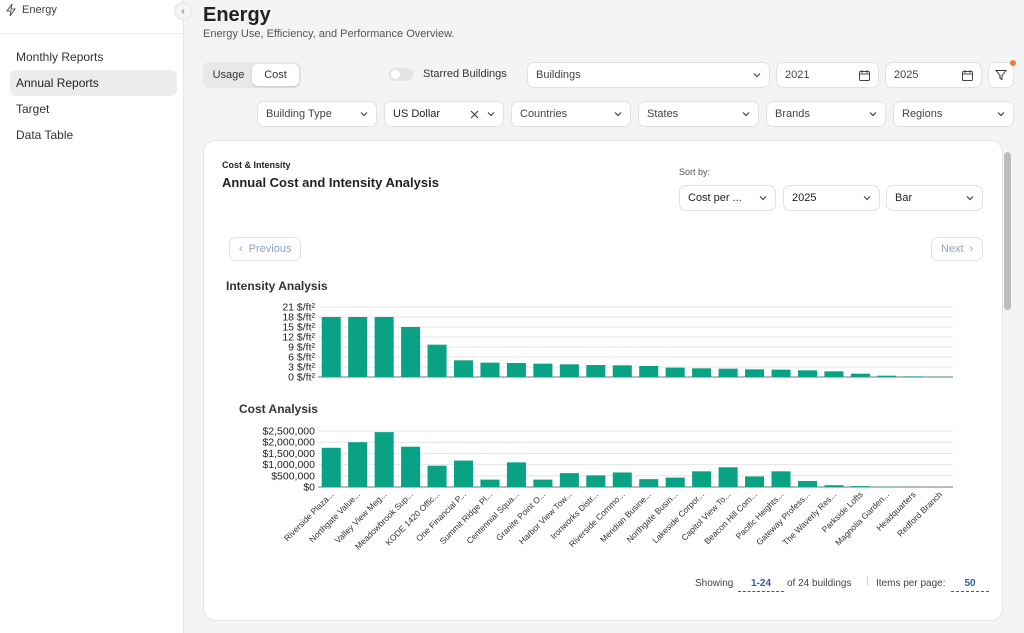 The image size is (1024, 633). What do you see at coordinates (792, 114) in the screenshot?
I see `brands-value: Brands` at bounding box center [792, 114].